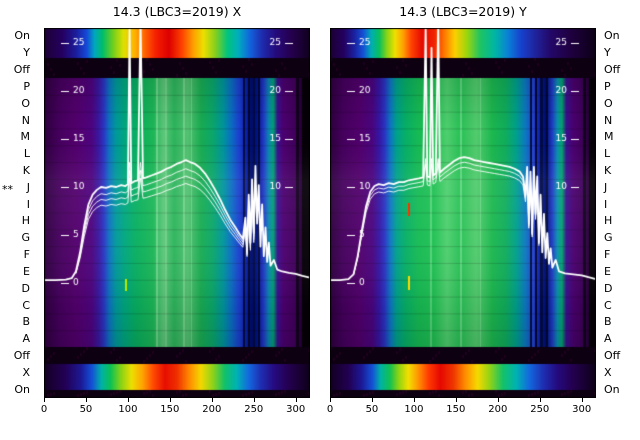 The height and width of the screenshot is (440, 640). I want to click on channel-label-left: K, so click(26, 170).